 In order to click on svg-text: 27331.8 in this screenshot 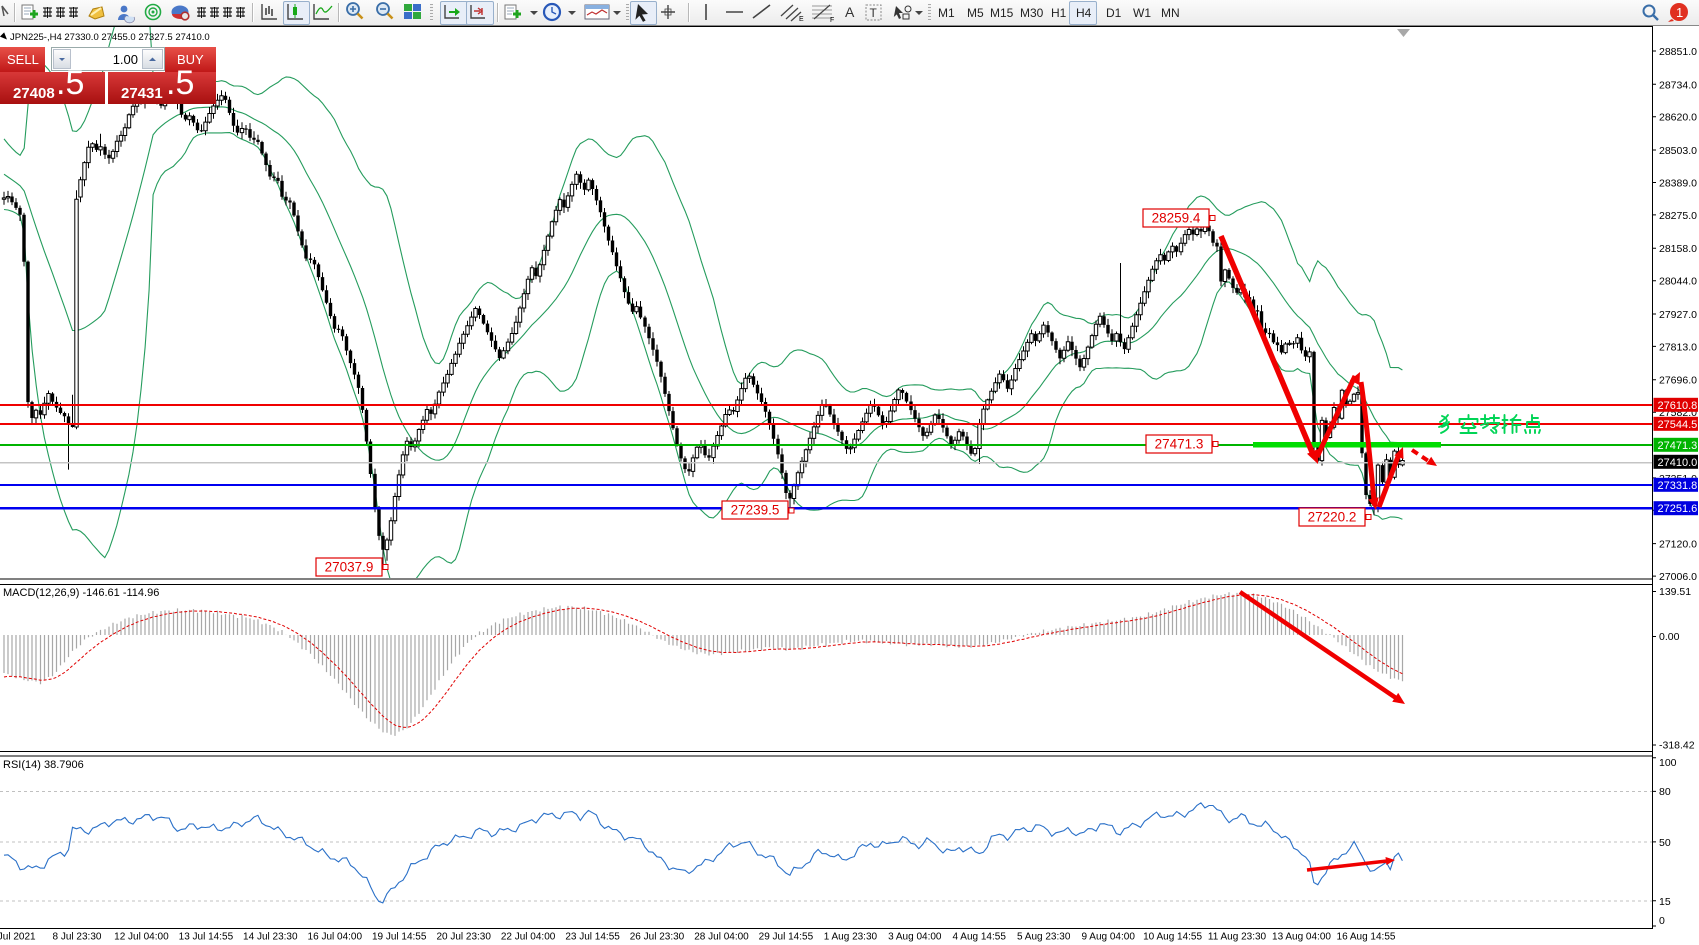, I will do `click(1678, 486)`.